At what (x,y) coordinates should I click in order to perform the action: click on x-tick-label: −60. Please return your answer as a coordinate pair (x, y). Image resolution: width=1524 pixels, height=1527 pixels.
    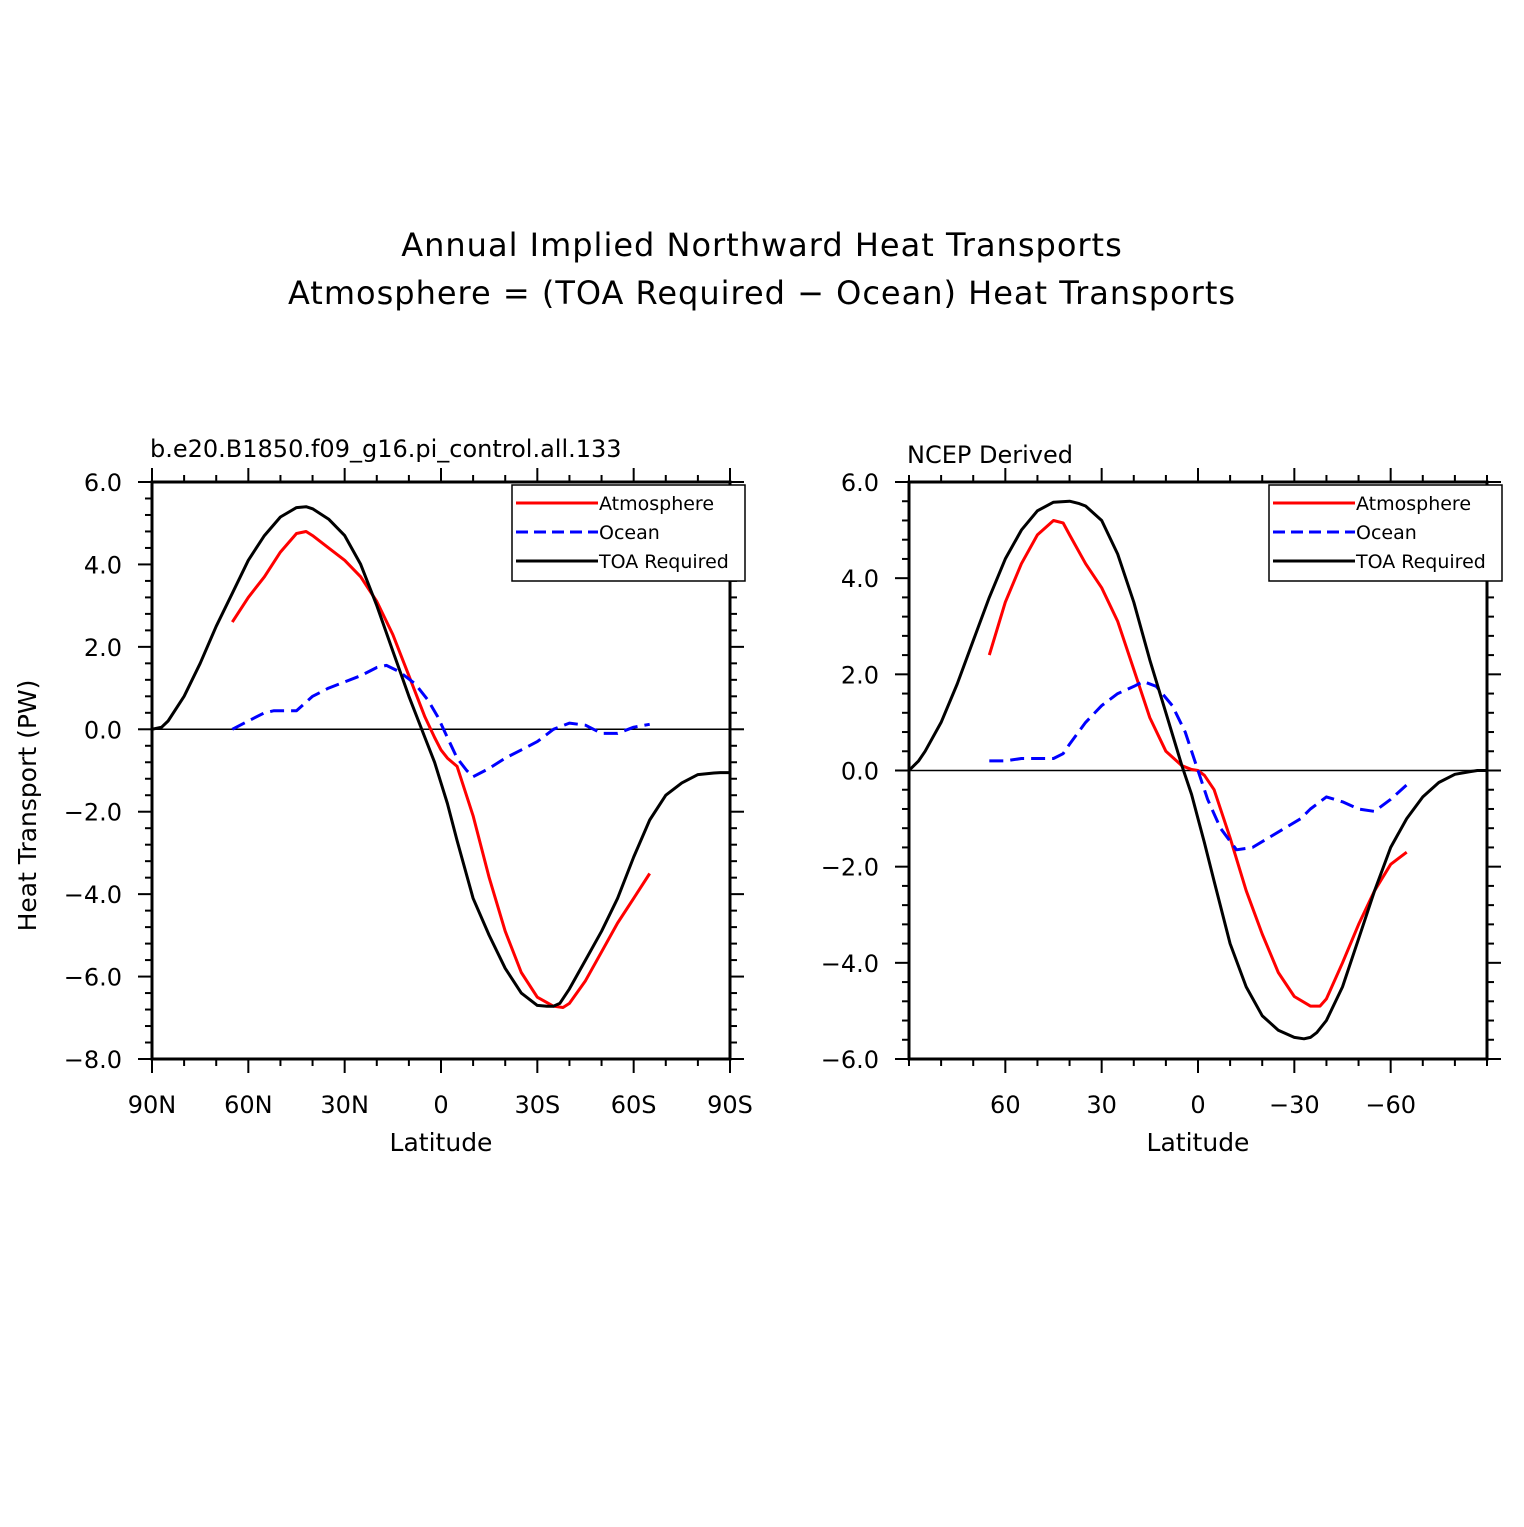
    Looking at the image, I should click on (1390, 1105).